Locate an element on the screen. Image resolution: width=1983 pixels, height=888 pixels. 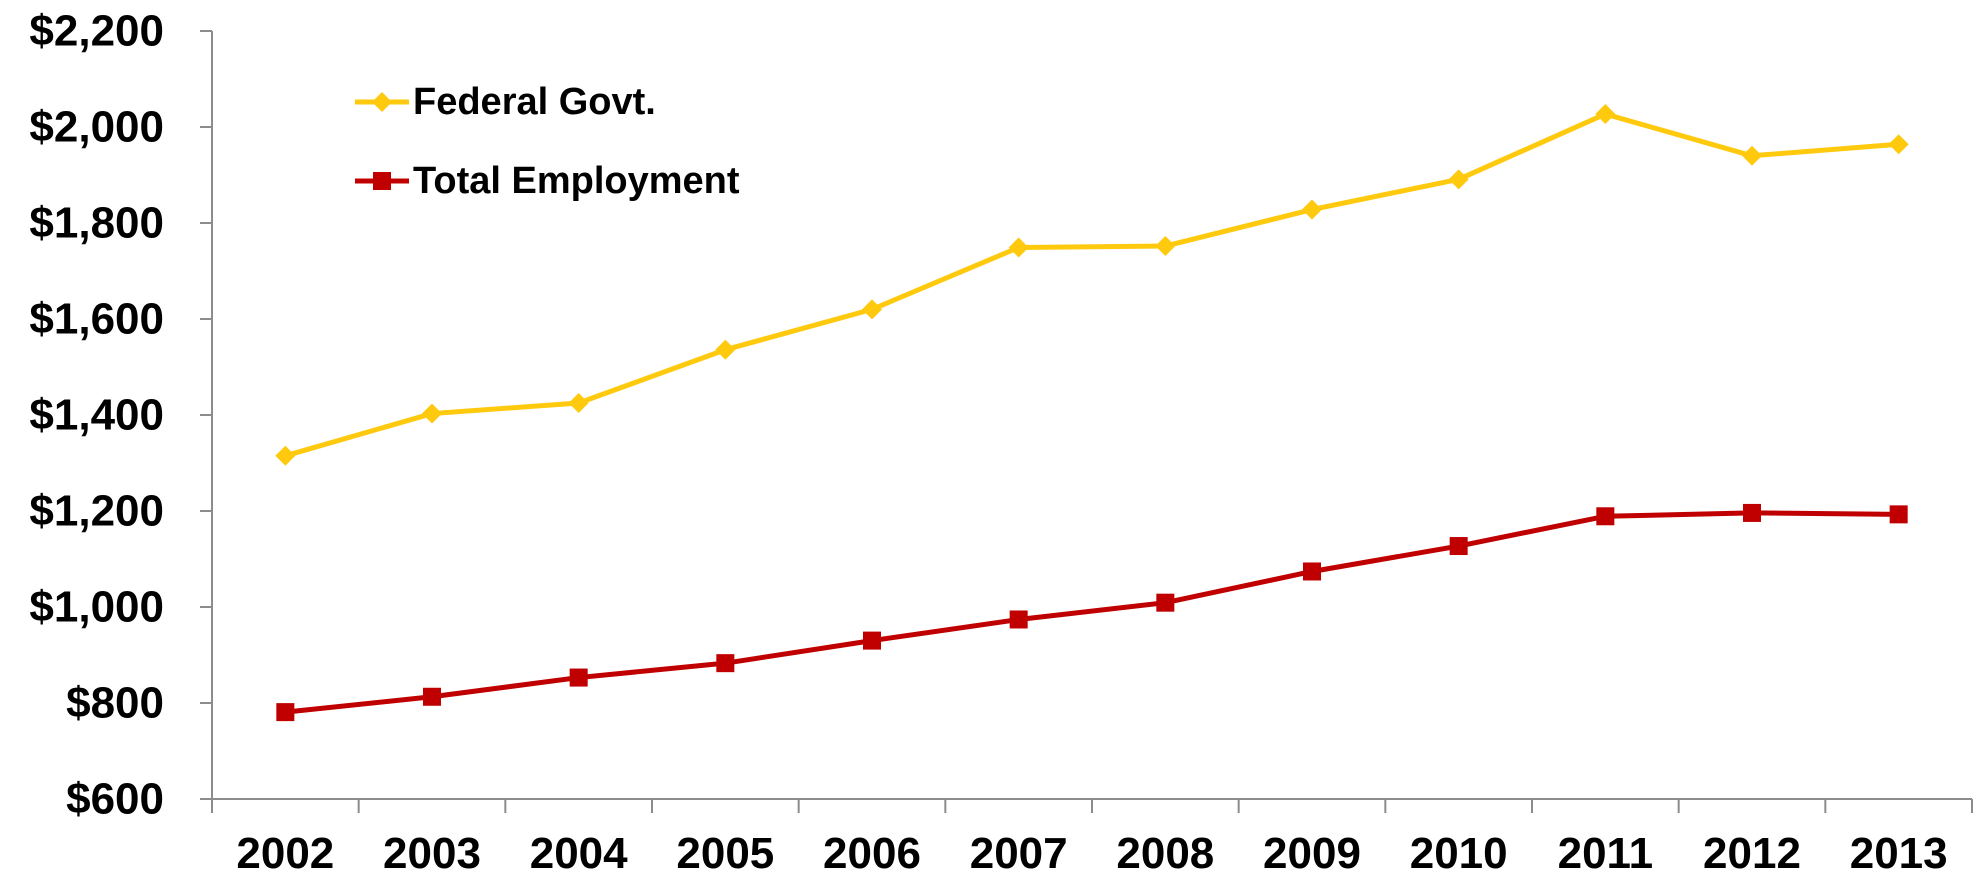
legend-label: Total Employment is located at coordinates (576, 181).